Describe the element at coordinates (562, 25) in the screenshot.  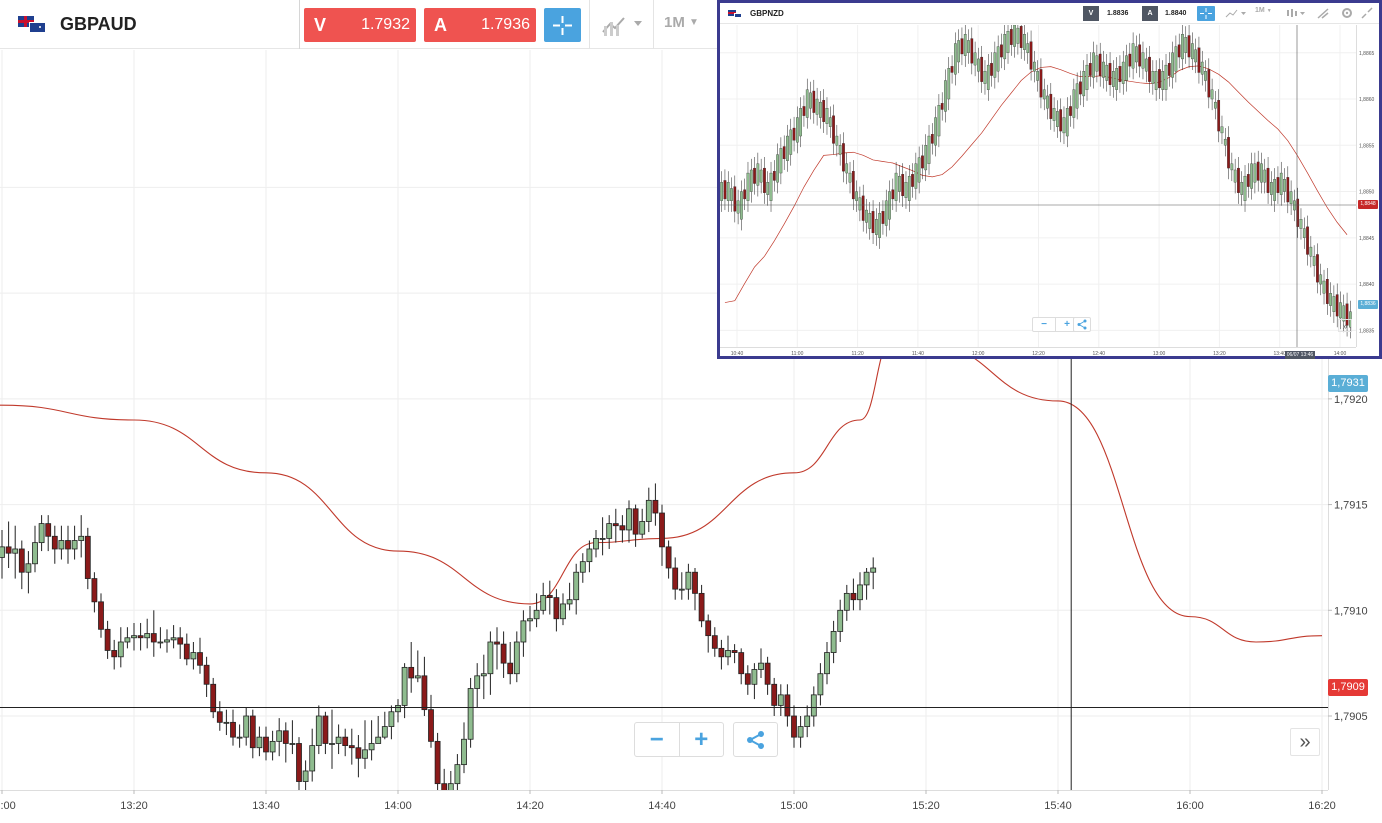
I see `crosshair-button` at that location.